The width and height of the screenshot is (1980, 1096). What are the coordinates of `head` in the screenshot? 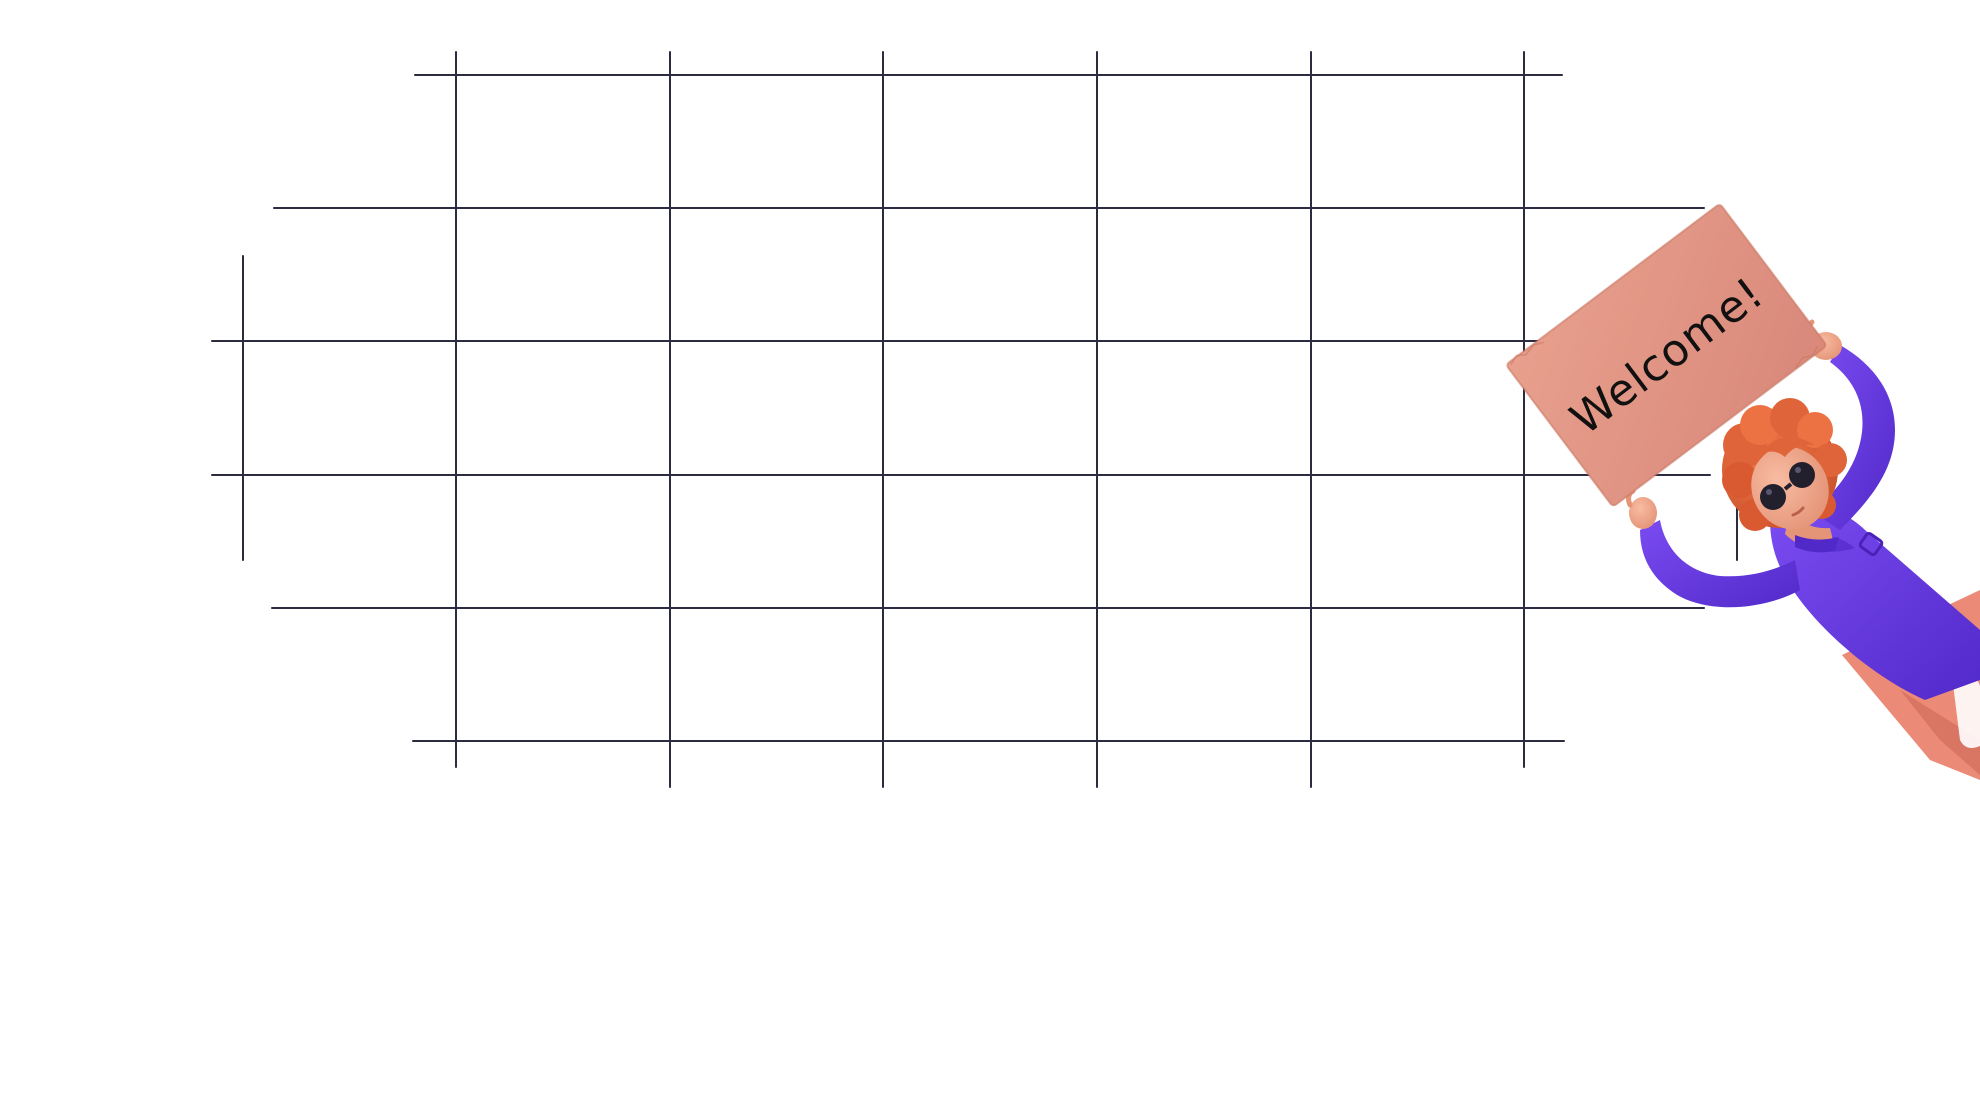 It's located at (1784, 464).